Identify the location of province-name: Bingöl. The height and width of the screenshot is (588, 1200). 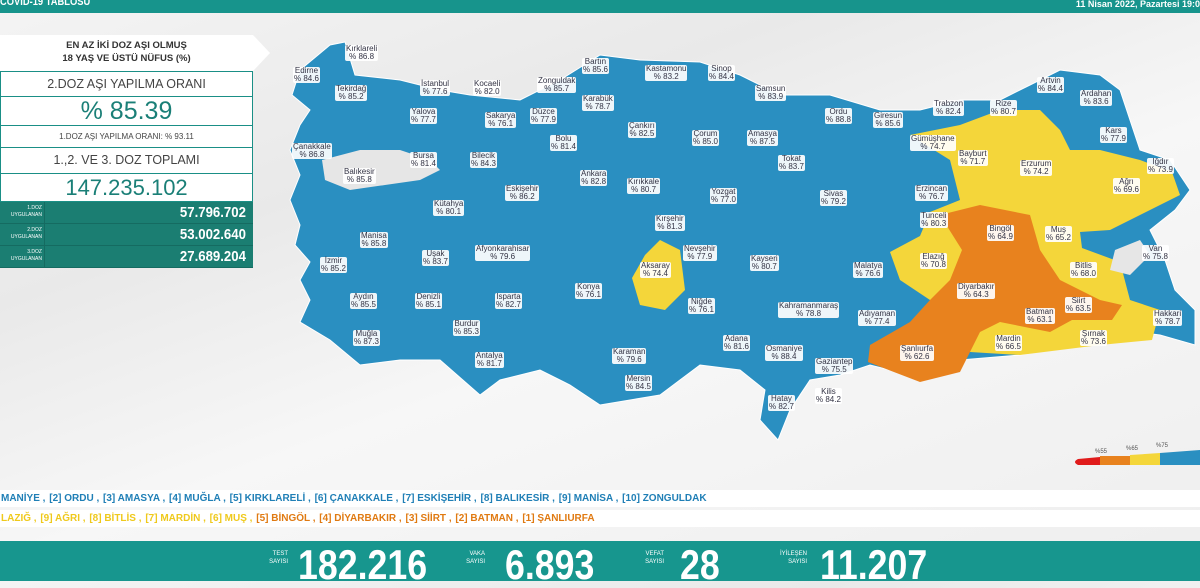
(1000, 228).